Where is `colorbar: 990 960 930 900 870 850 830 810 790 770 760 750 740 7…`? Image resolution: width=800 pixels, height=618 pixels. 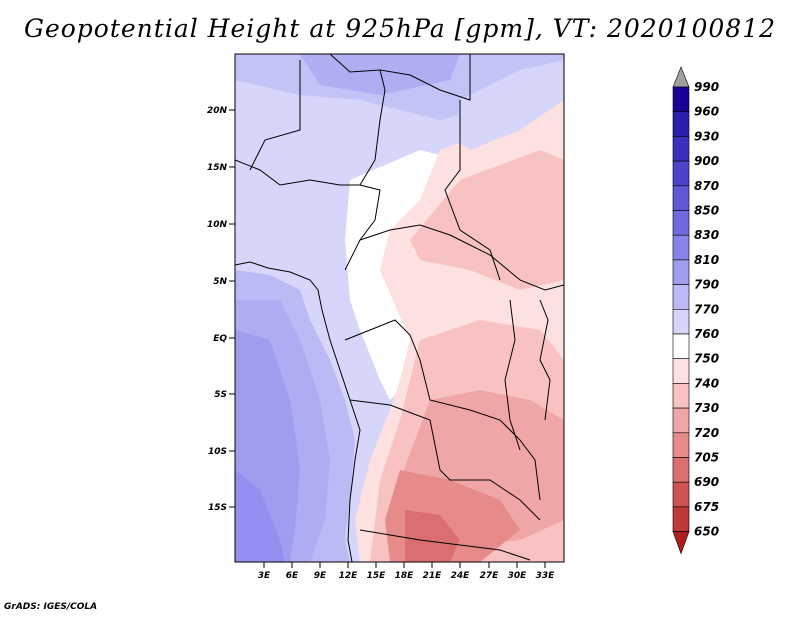
colorbar: 990 960 930 900 870 850 830 810 790 770 760 750 740 7… is located at coordinates (695, 310).